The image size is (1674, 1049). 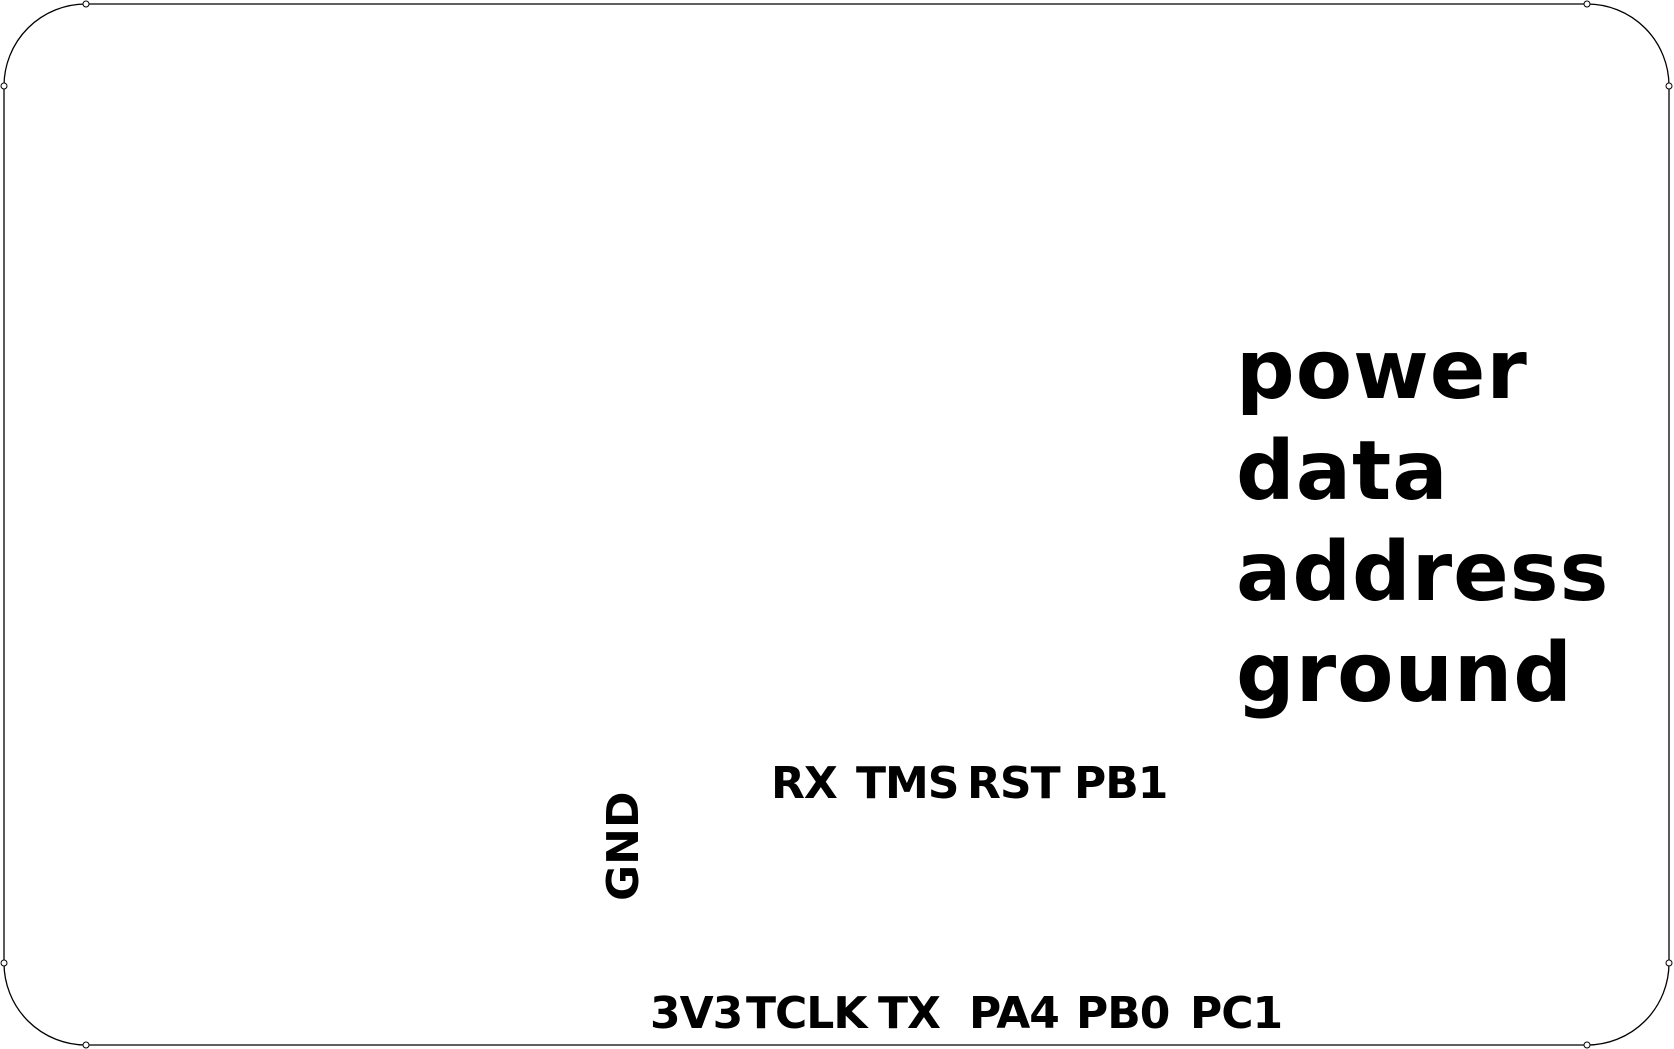 What do you see at coordinates (1014, 1013) in the screenshot?
I see `pin-label-pa4: PA4` at bounding box center [1014, 1013].